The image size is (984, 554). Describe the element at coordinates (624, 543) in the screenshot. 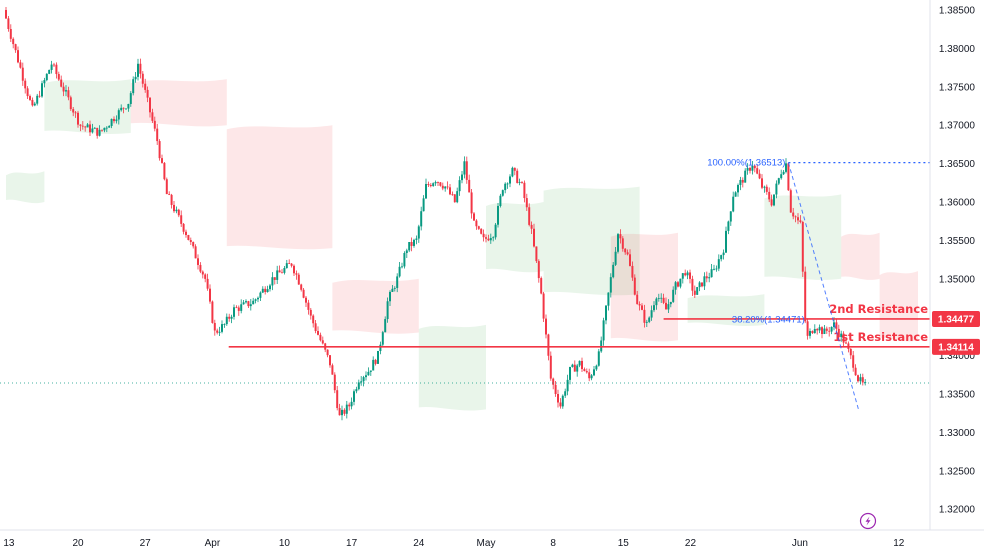

I see `time-tick-label: 15` at that location.